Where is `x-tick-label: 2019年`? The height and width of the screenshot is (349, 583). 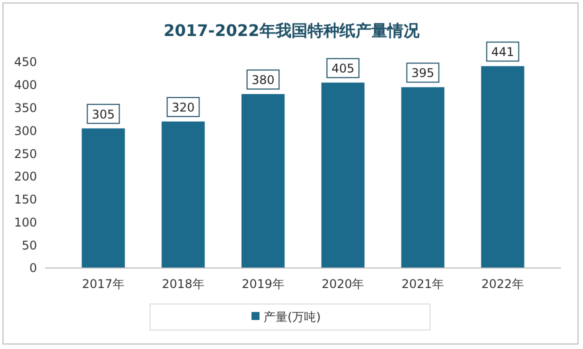 x-tick-label: 2019年 is located at coordinates (263, 284).